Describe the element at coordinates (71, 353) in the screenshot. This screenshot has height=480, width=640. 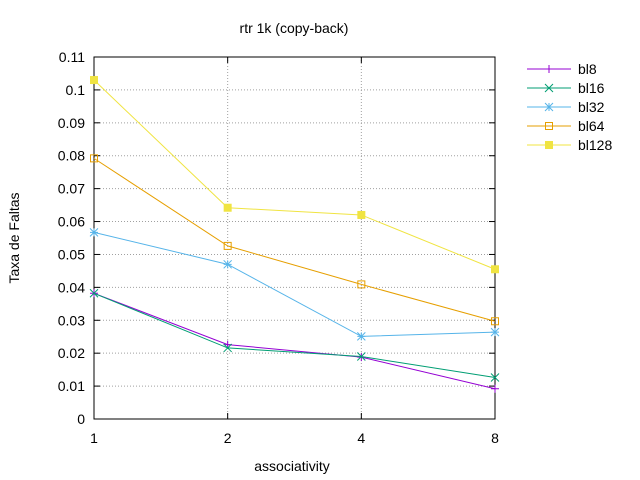
I see `y-tick-label: 0.02` at that location.